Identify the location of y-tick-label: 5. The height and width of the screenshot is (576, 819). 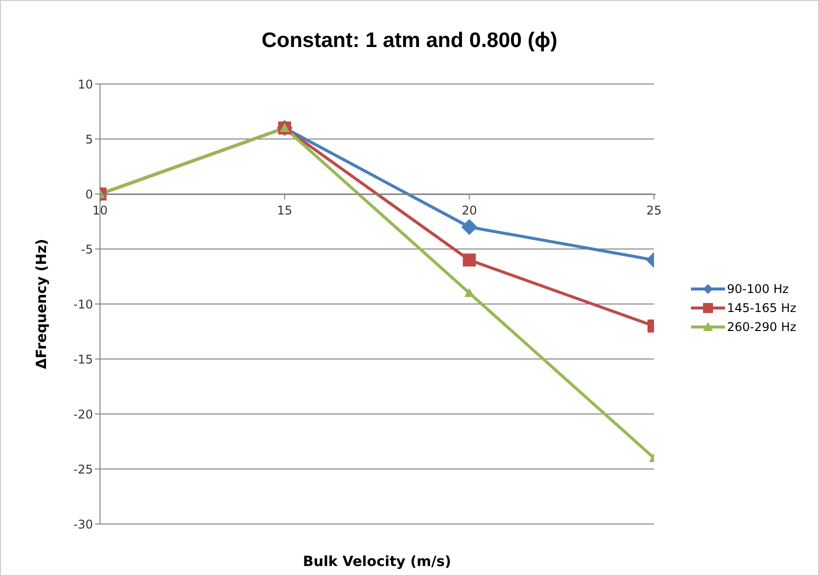
(89, 139).